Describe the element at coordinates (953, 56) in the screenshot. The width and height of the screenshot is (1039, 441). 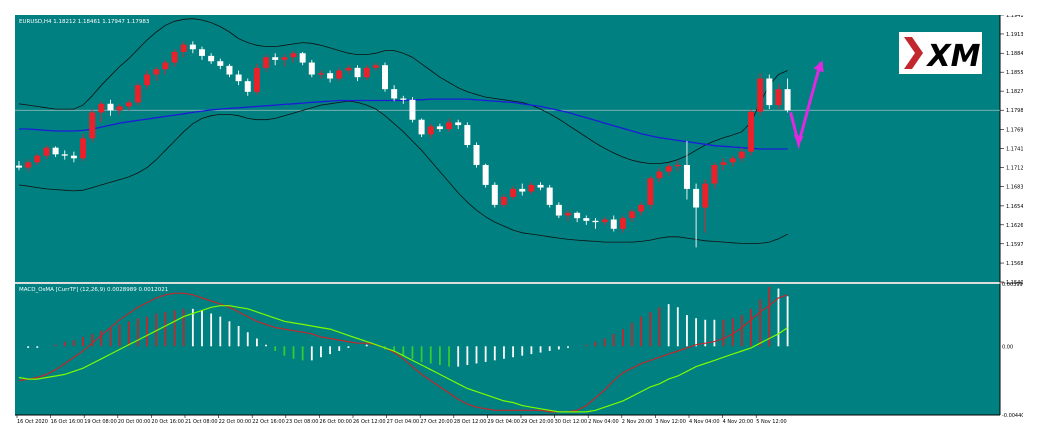
I see `logo-text: XM` at that location.